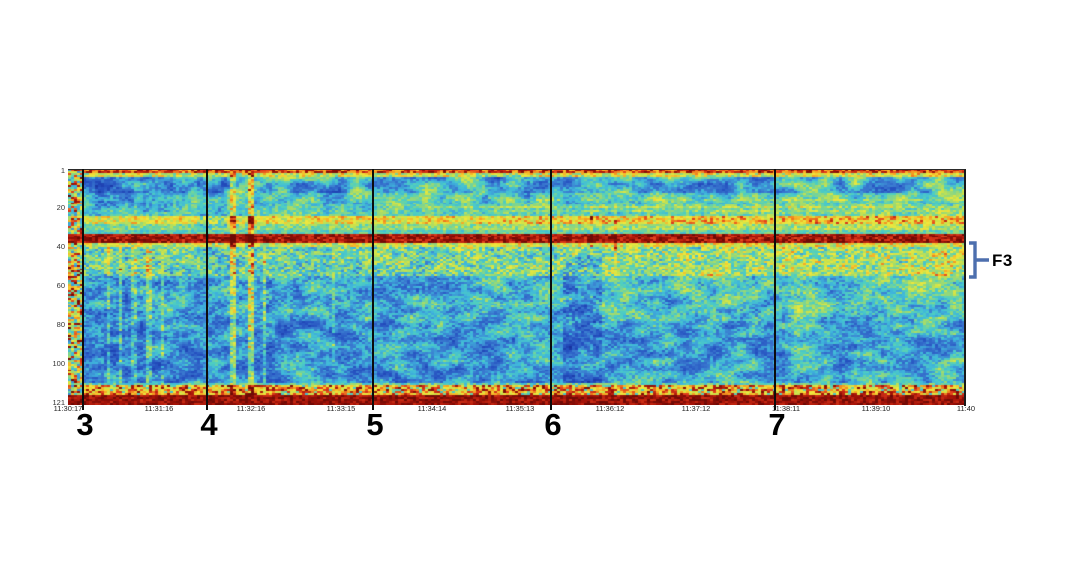 The image size is (1068, 580). What do you see at coordinates (60, 325) in the screenshot?
I see `y-tick-label: 80` at bounding box center [60, 325].